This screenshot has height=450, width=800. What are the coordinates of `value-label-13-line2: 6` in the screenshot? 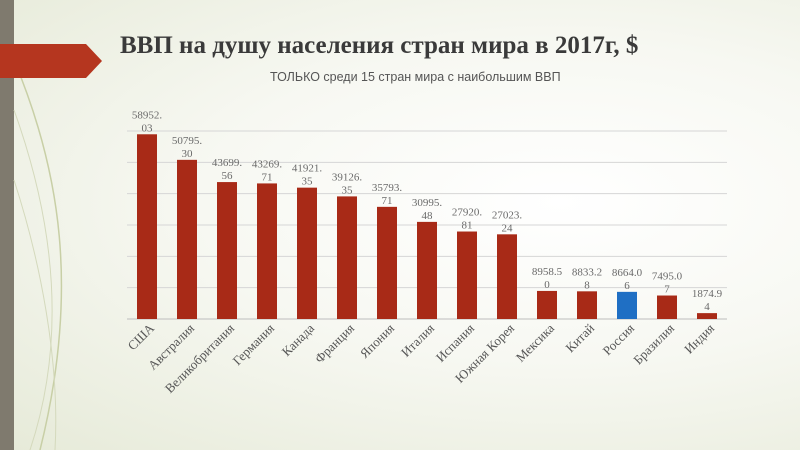 It's located at (627, 286).